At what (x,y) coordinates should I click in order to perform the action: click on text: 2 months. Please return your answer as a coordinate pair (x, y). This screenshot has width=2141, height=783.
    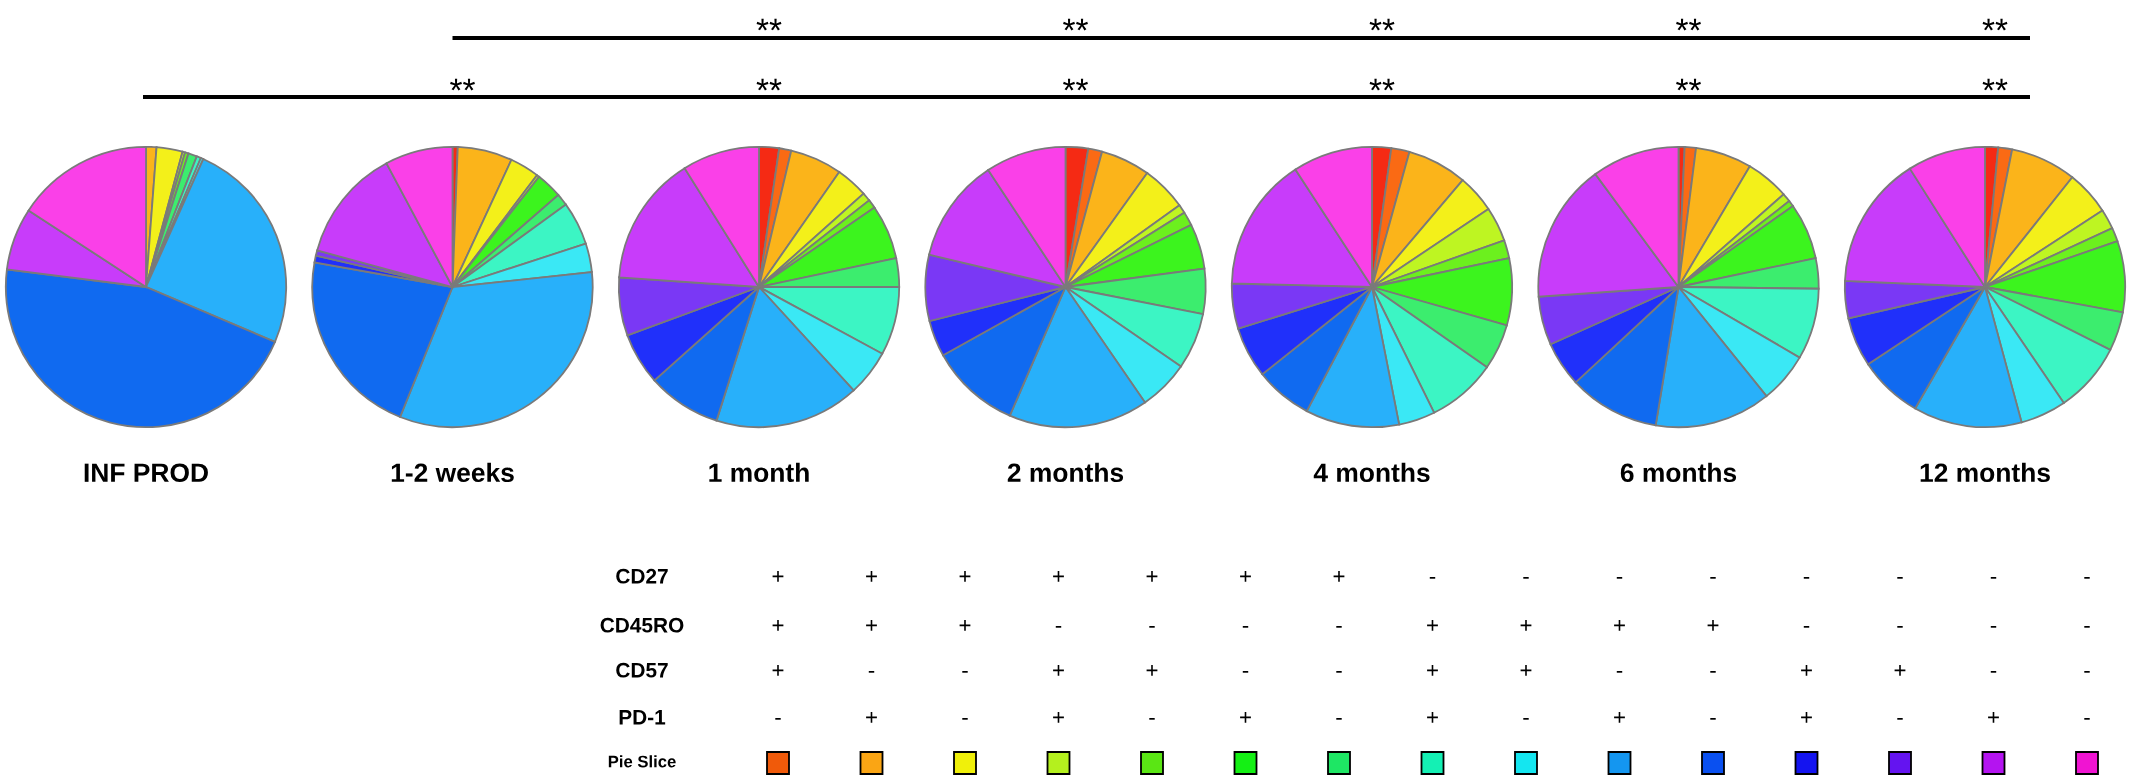
    Looking at the image, I should click on (1065, 472).